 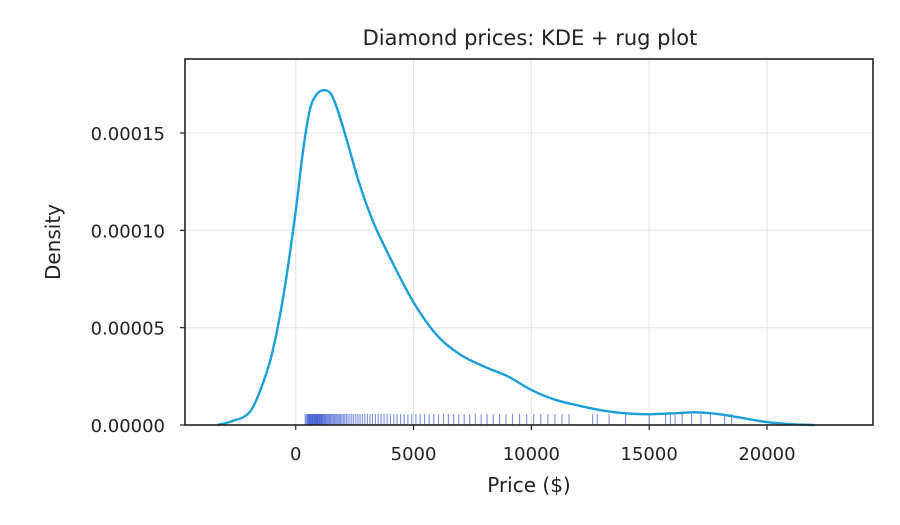 What do you see at coordinates (649, 454) in the screenshot?
I see `x-tick-label: 15000` at bounding box center [649, 454].